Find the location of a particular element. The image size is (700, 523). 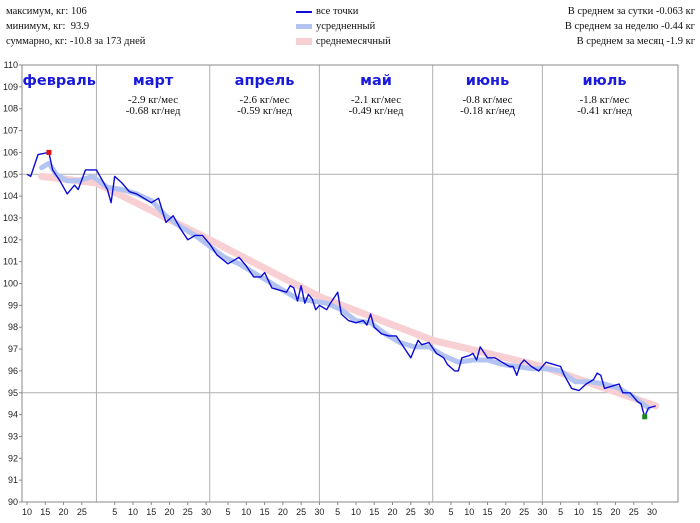

x-tick-label-22: 5 is located at coordinates (450, 512).